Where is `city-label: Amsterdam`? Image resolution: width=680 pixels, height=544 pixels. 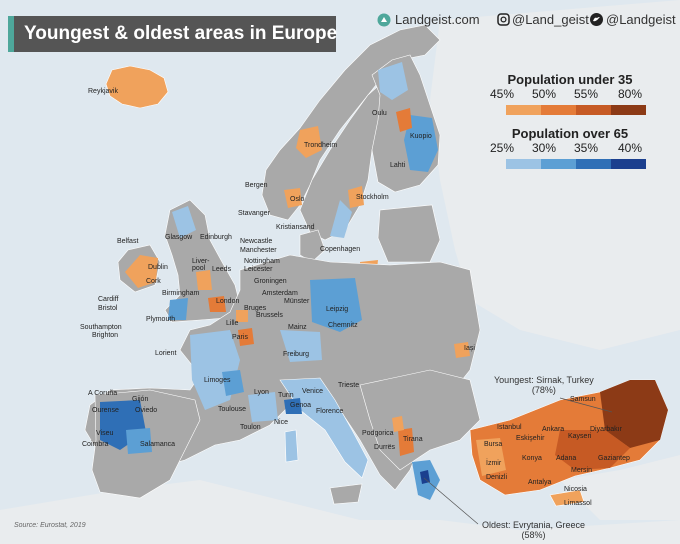 city-label: Amsterdam is located at coordinates (280, 293).